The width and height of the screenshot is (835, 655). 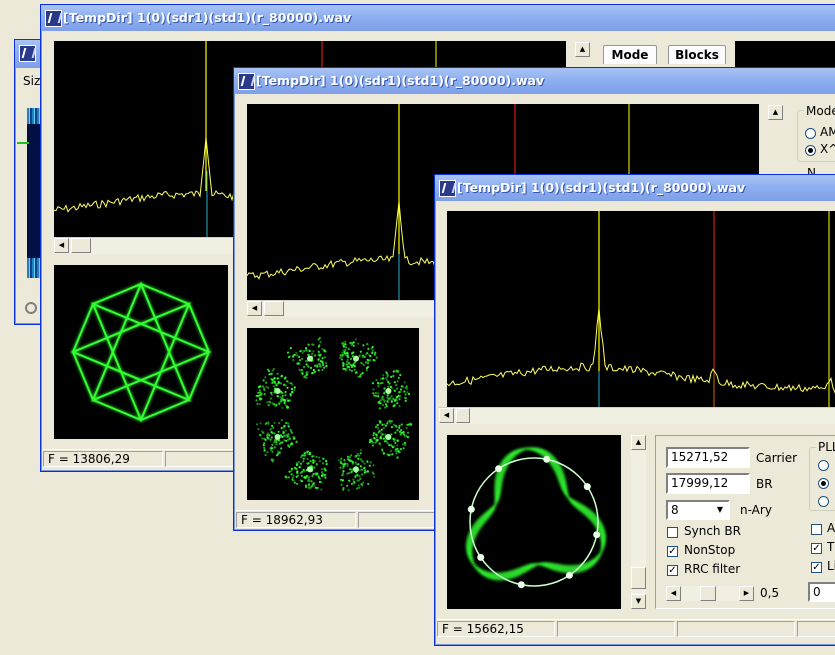 I want to click on noisy-constellation, so click(x=334, y=414).